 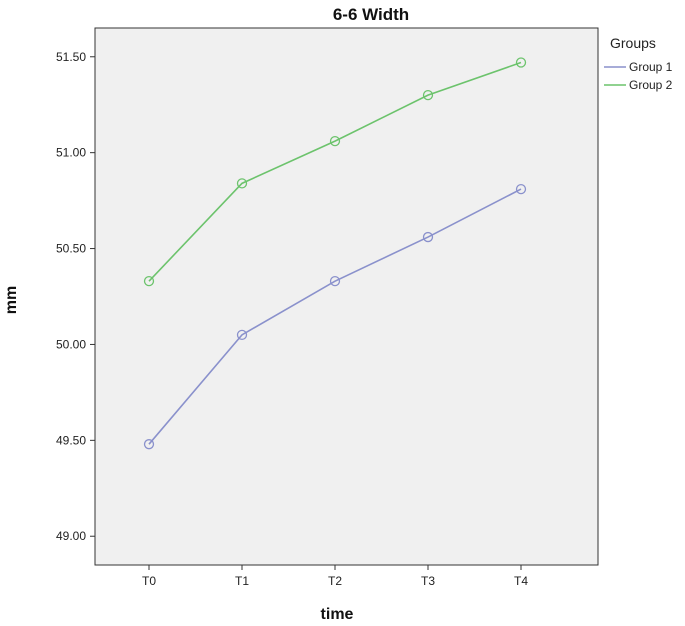 I want to click on y-tick-label: 50.50, so click(x=71, y=249).